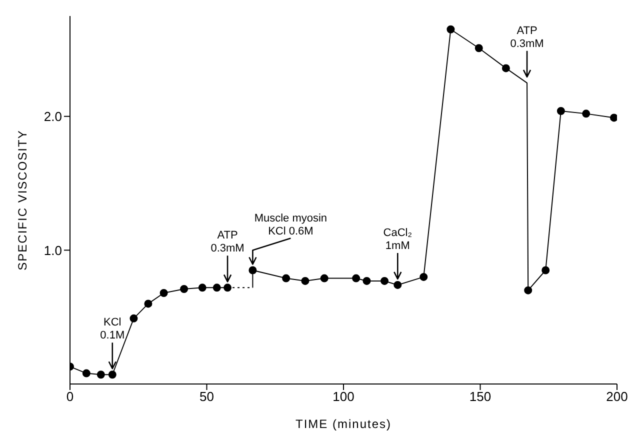  I want to click on x-tick-label: 100, so click(343, 396).